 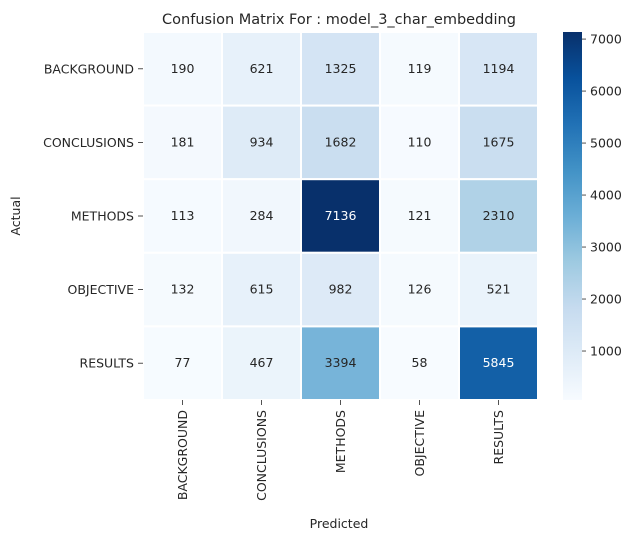 What do you see at coordinates (341, 68) in the screenshot?
I see `cell-value-label: 1325` at bounding box center [341, 68].